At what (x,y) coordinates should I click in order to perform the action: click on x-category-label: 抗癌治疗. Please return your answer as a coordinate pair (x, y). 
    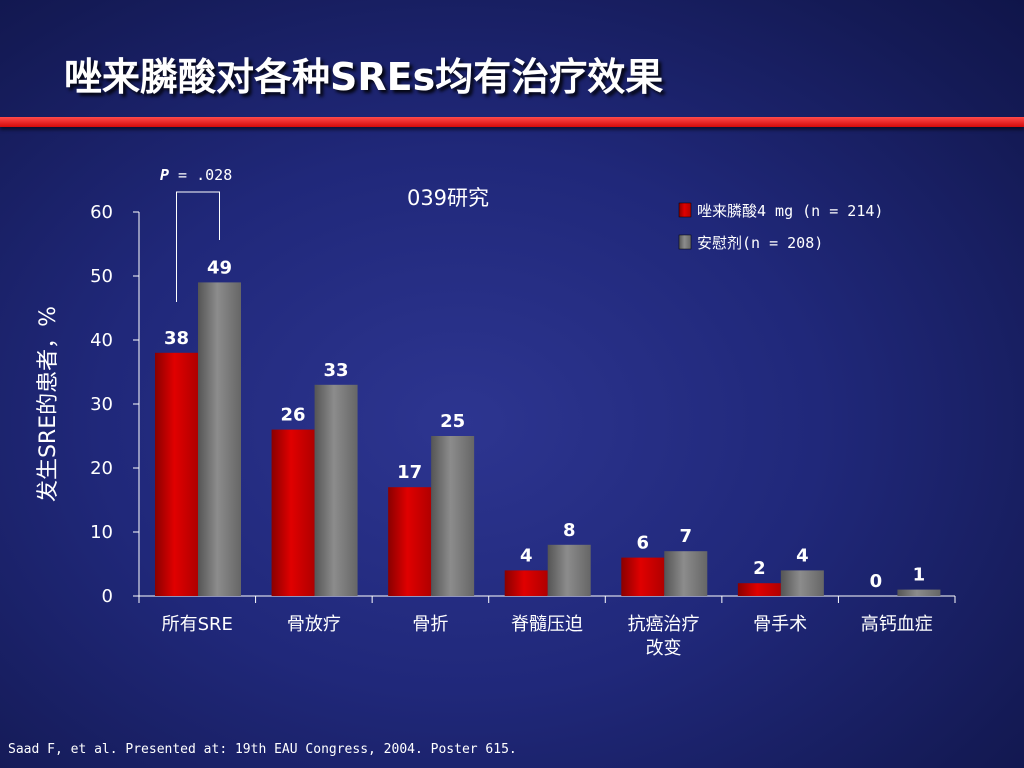
    Looking at the image, I should click on (664, 624).